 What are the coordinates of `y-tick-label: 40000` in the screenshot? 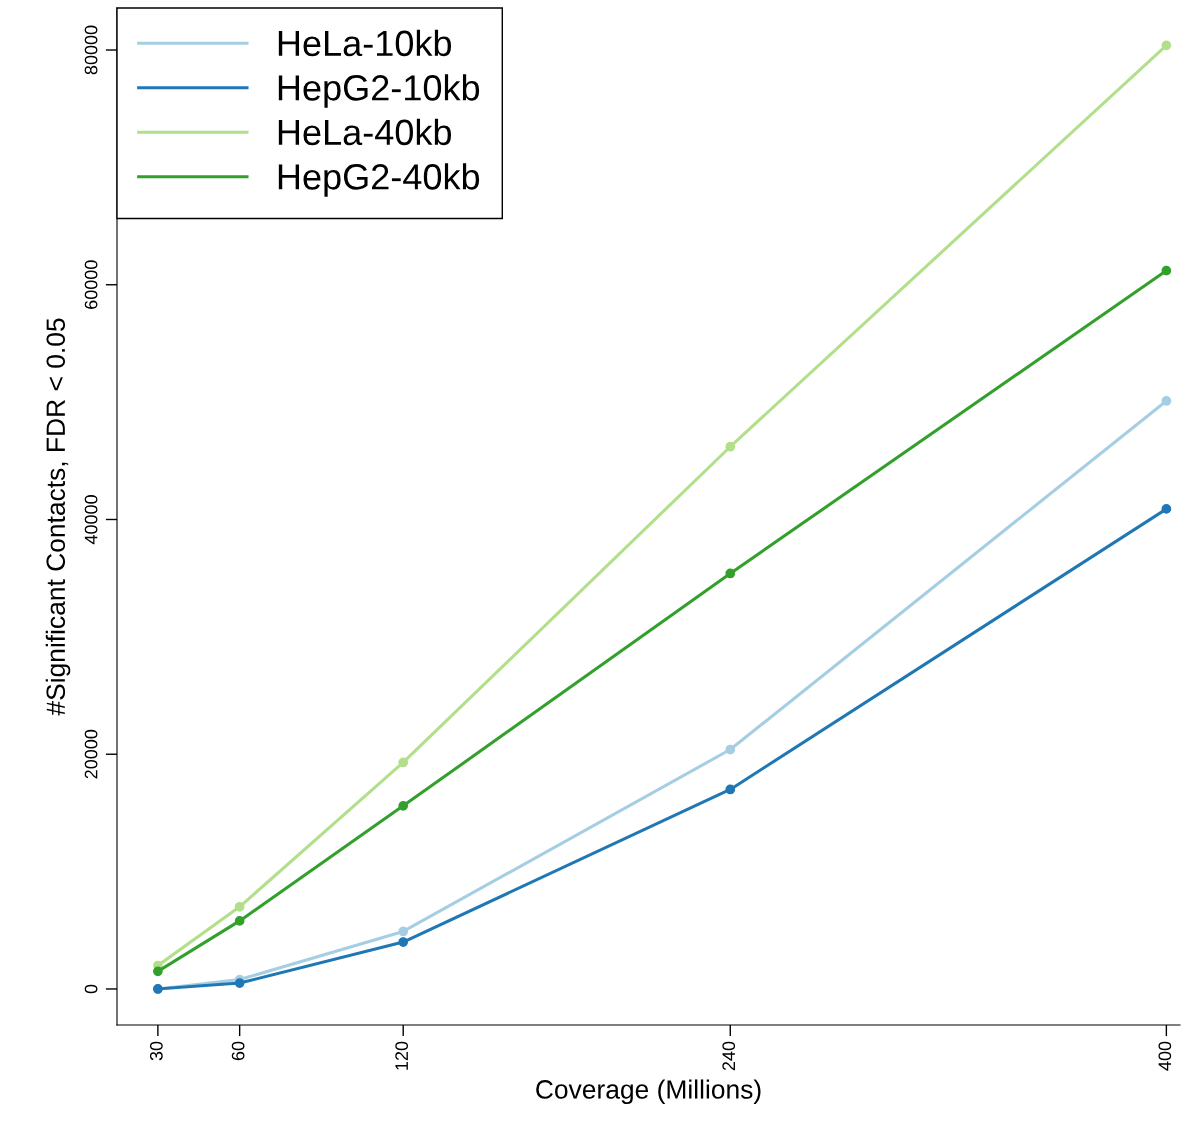 It's located at (91, 520).